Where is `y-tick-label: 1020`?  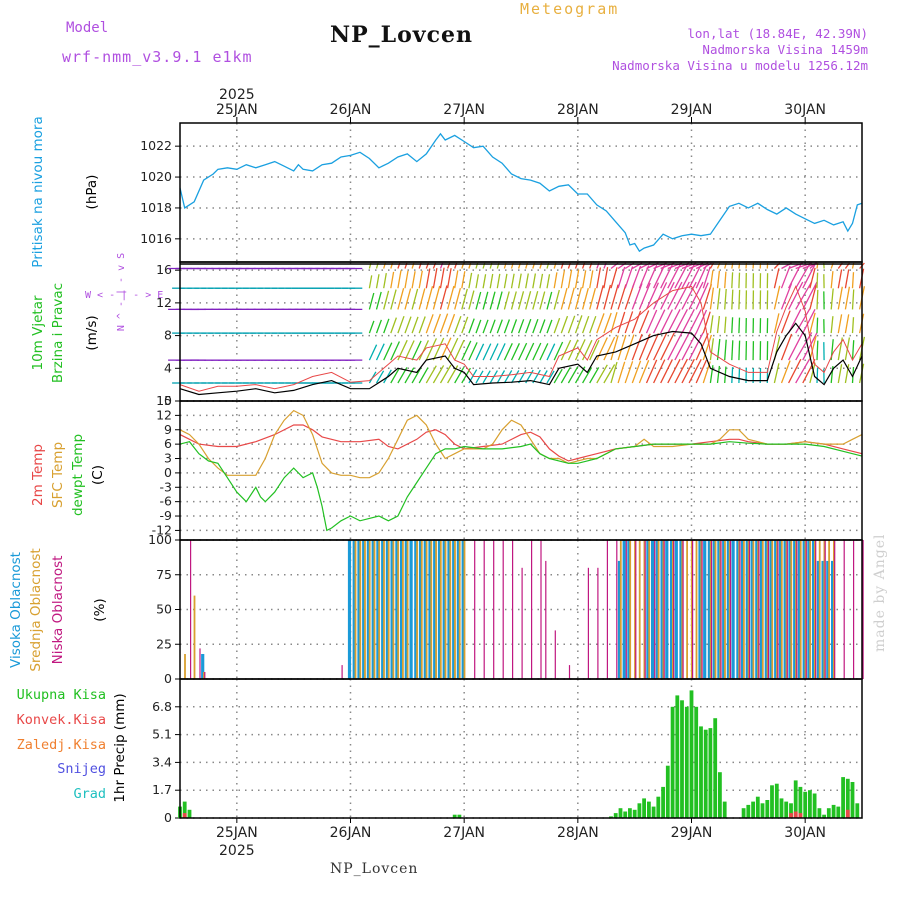 y-tick-label: 1020 is located at coordinates (156, 176).